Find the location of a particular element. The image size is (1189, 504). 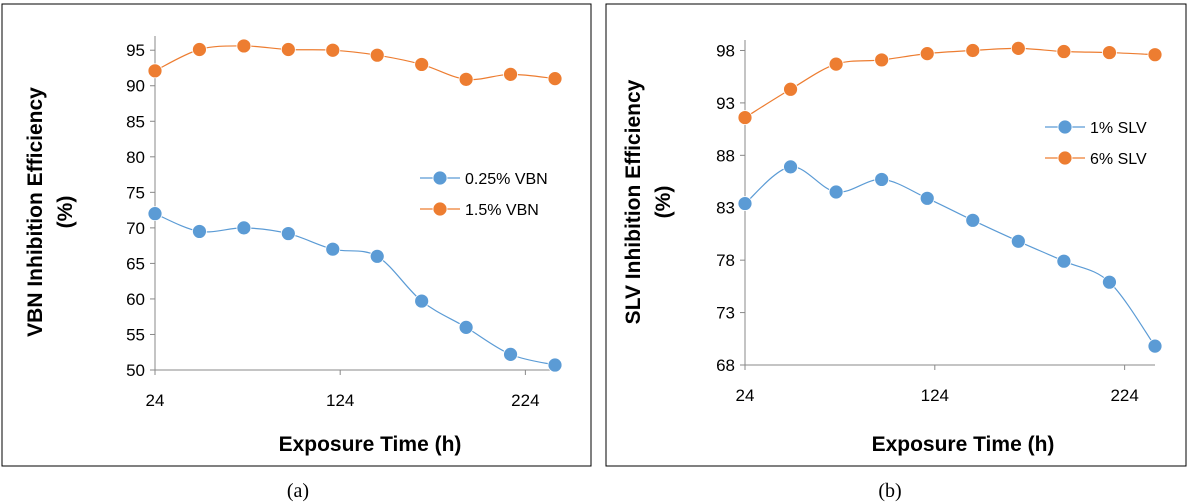

chart-a-caption: (a) is located at coordinates (298, 491).